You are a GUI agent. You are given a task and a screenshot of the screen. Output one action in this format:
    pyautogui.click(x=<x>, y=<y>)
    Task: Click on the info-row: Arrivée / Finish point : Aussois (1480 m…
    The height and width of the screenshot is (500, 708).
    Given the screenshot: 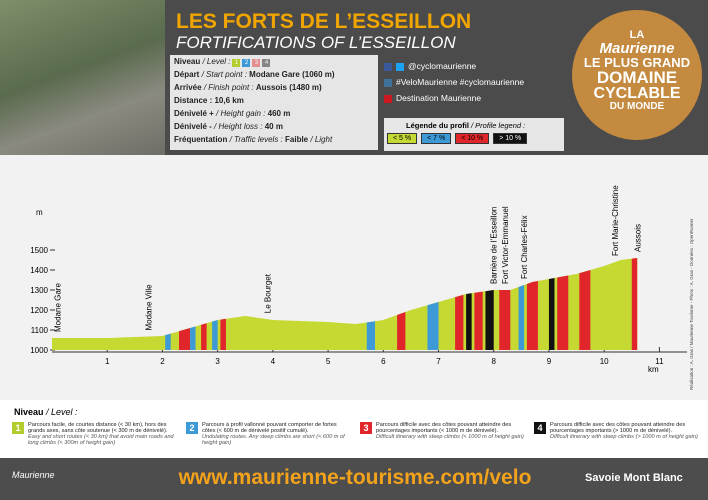 What is the action you would take?
    pyautogui.click(x=274, y=87)
    